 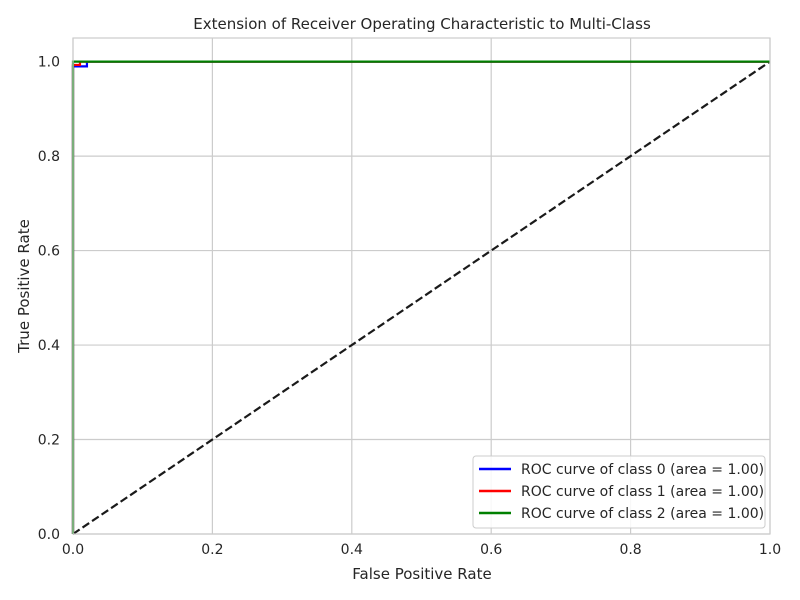 I want to click on x-tick-label: 0.2, so click(x=212, y=550).